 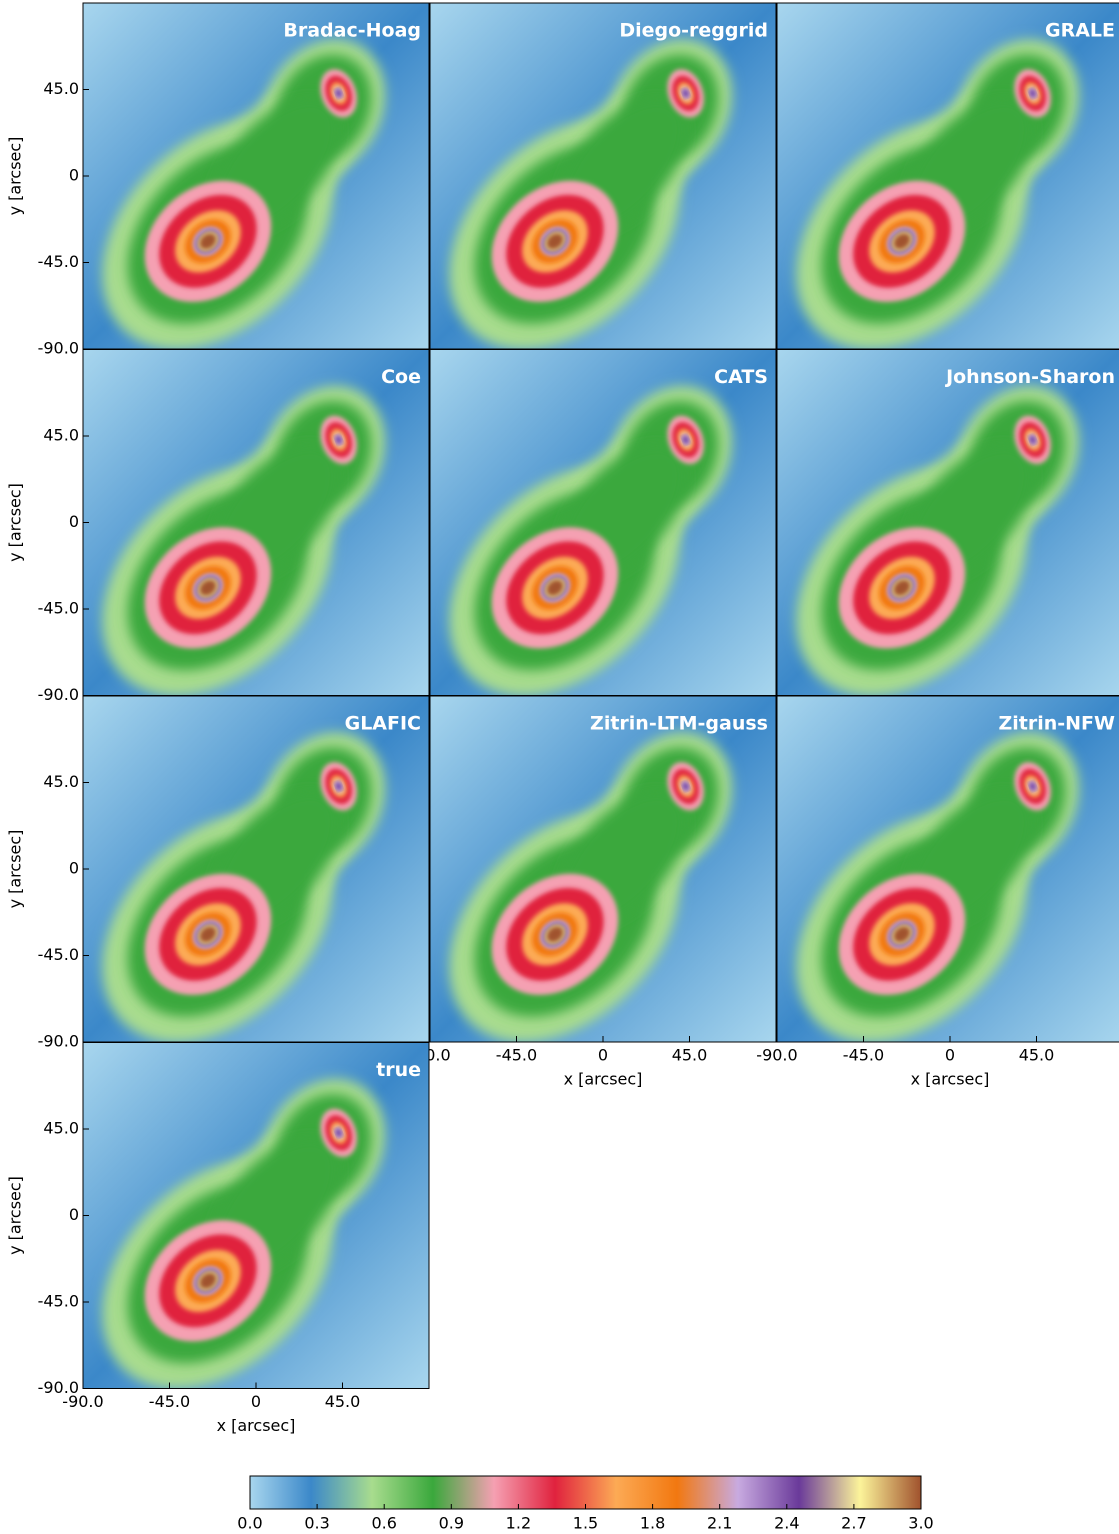 What do you see at coordinates (316, 1523) in the screenshot?
I see `colorbar-tick-label: 0.3` at bounding box center [316, 1523].